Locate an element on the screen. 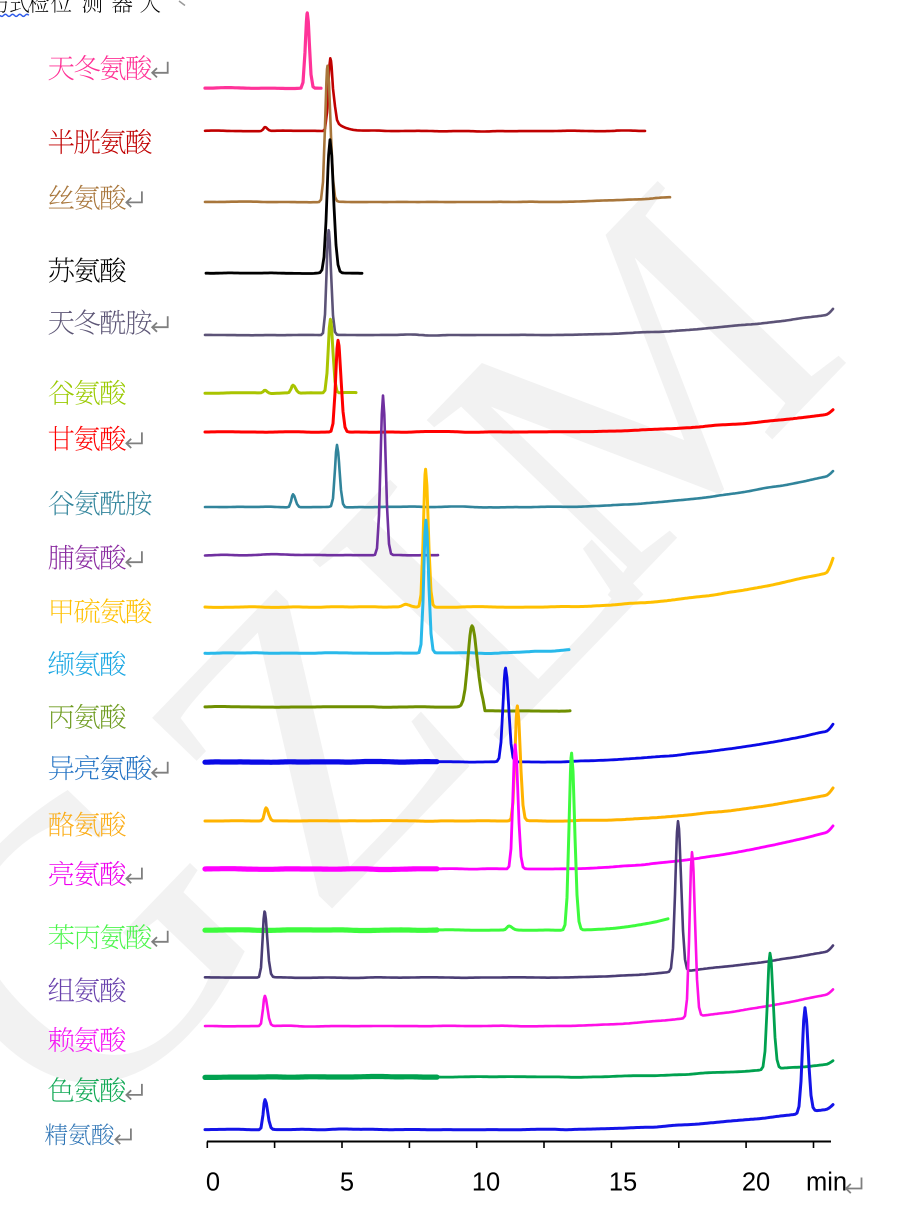 The width and height of the screenshot is (899, 1207). svg-text: min is located at coordinates (826, 1183).